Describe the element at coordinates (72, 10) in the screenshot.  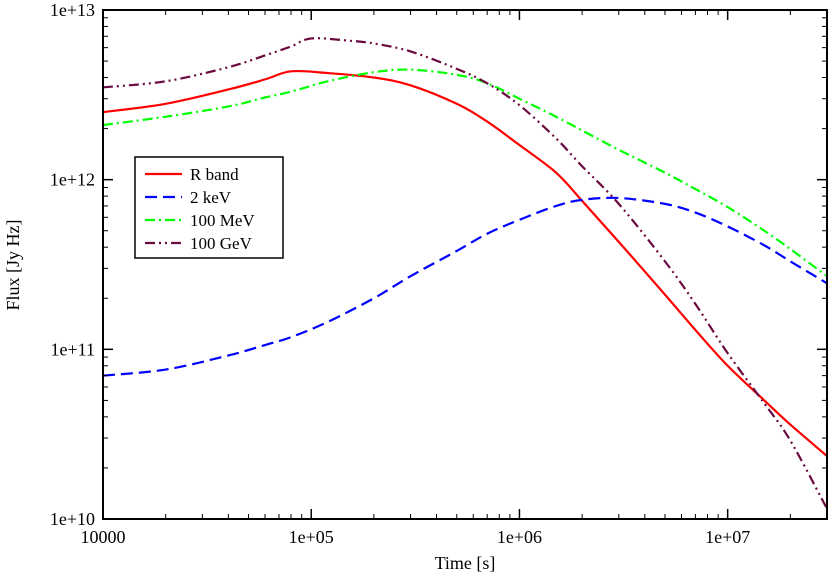
I see `y-tick-label: 1e+13` at that location.